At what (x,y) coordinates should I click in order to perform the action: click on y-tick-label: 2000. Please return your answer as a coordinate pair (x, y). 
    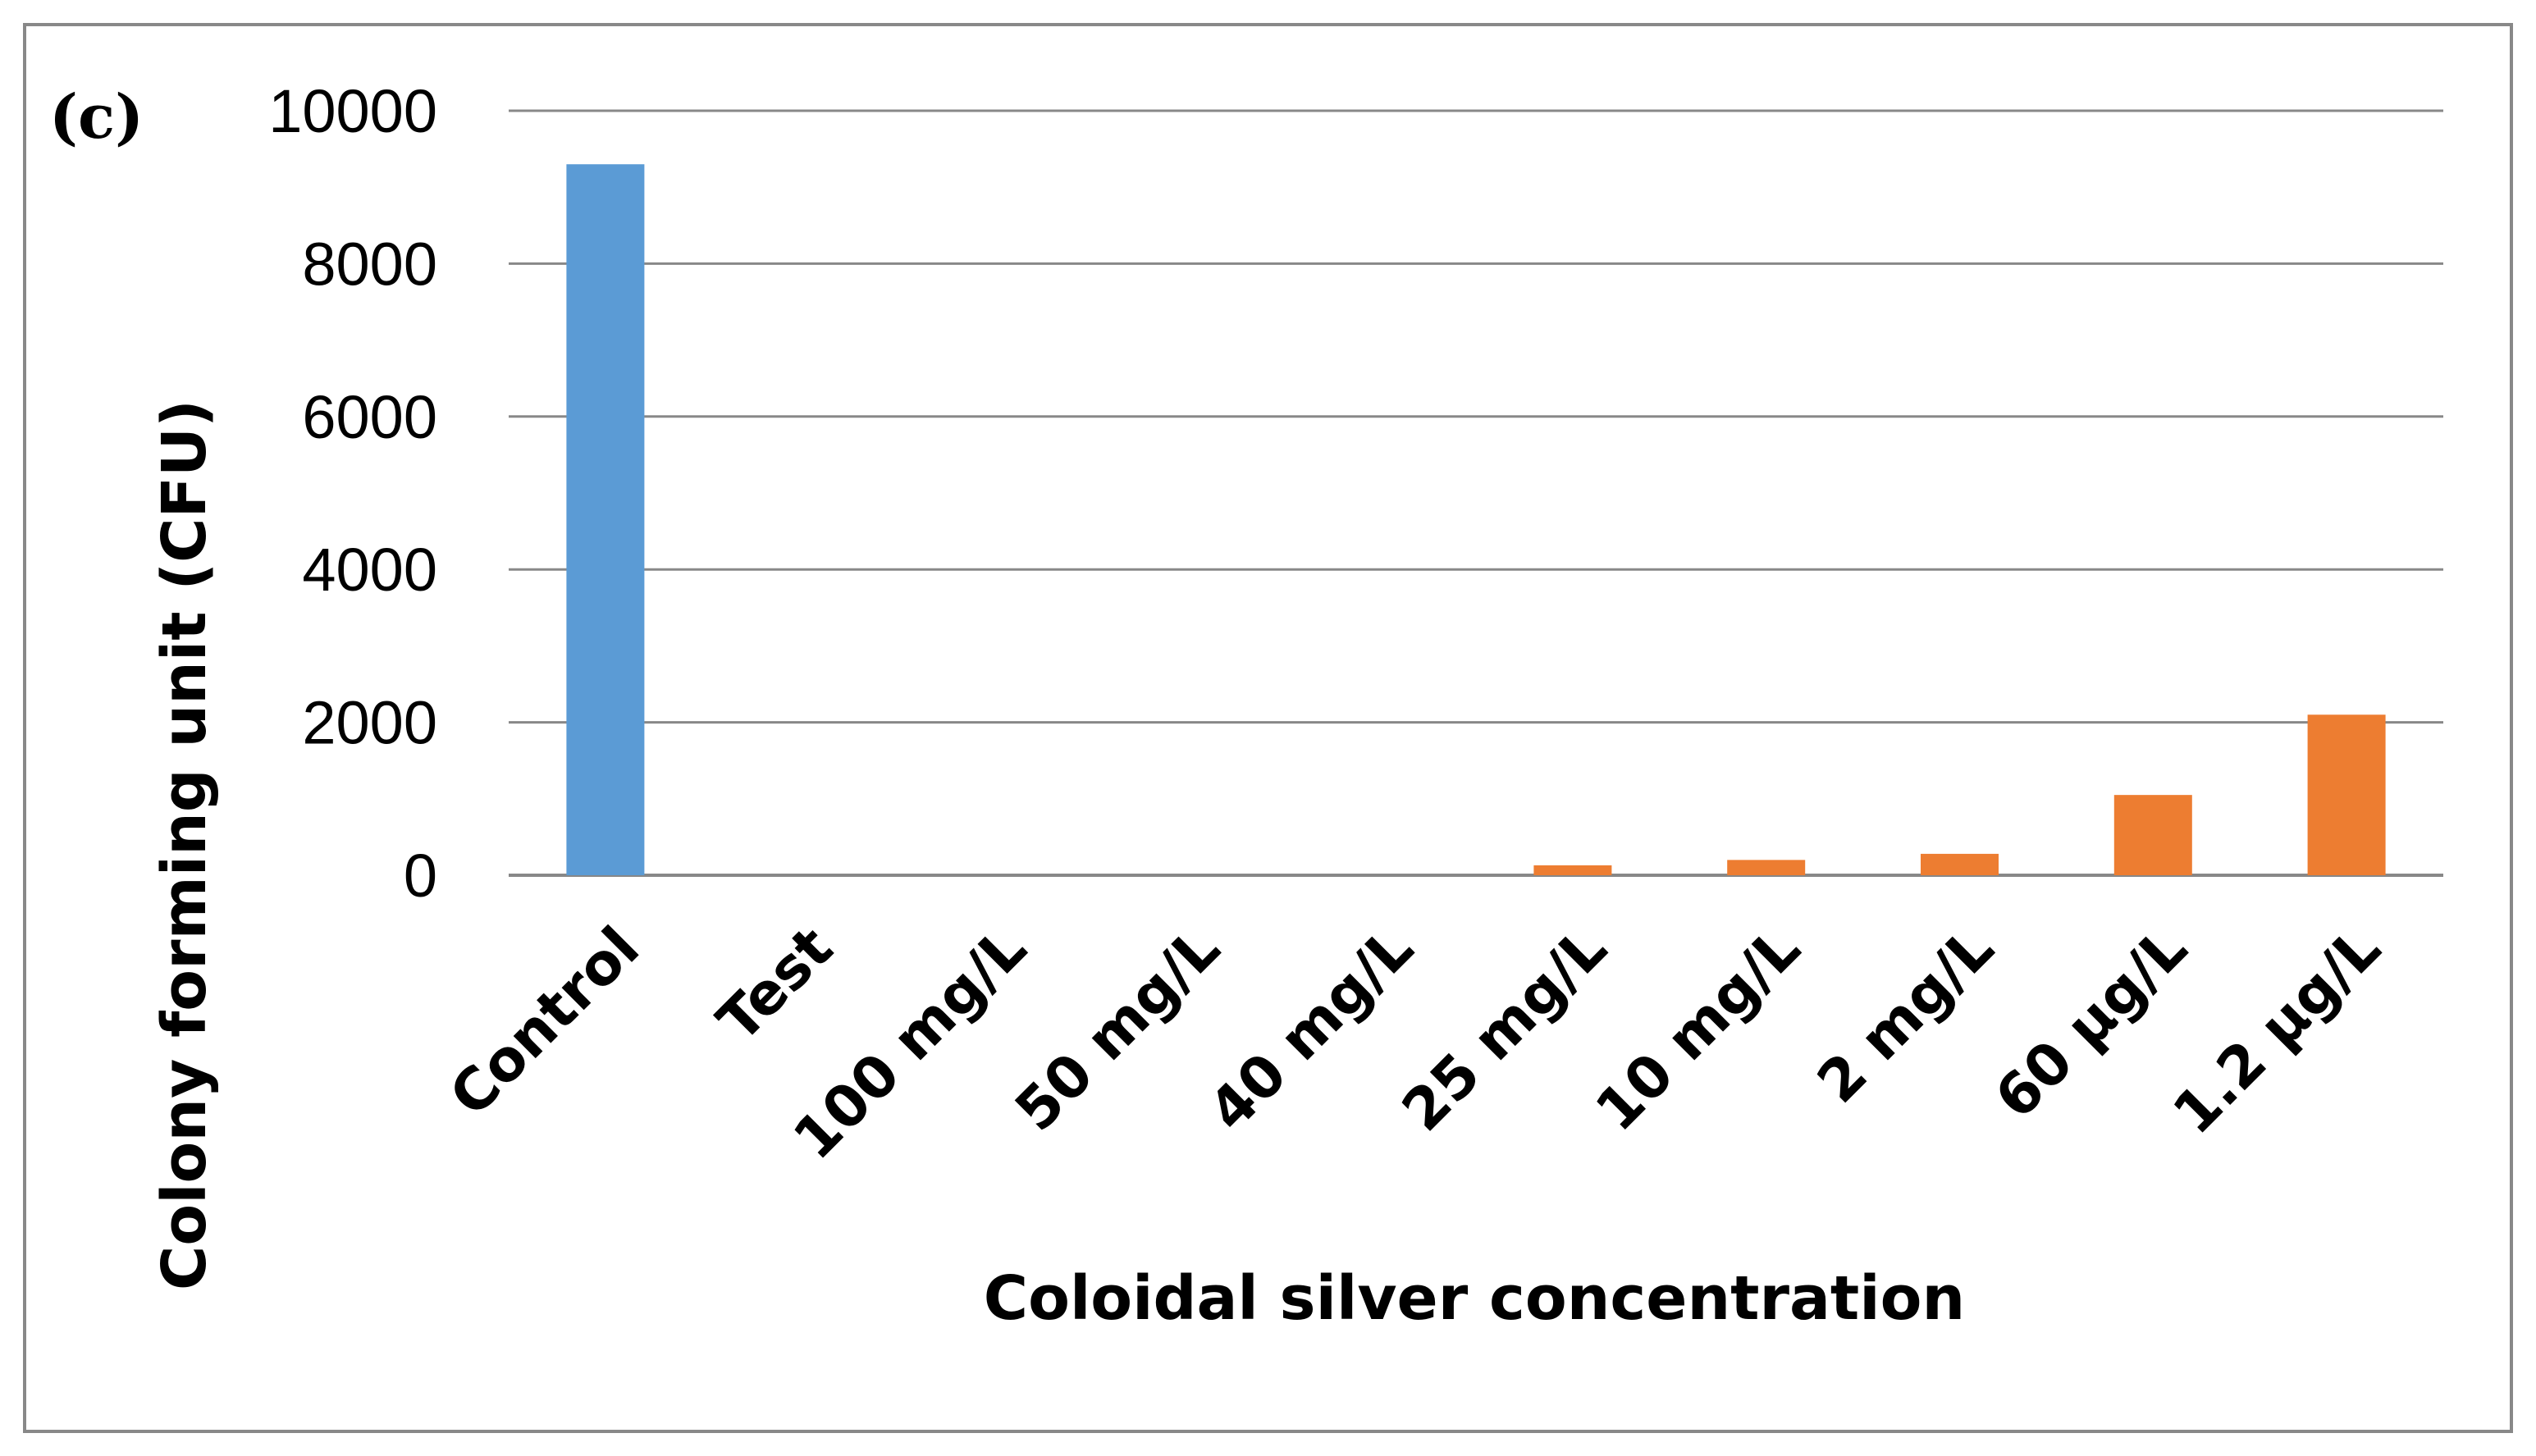
    Looking at the image, I should click on (370, 723).